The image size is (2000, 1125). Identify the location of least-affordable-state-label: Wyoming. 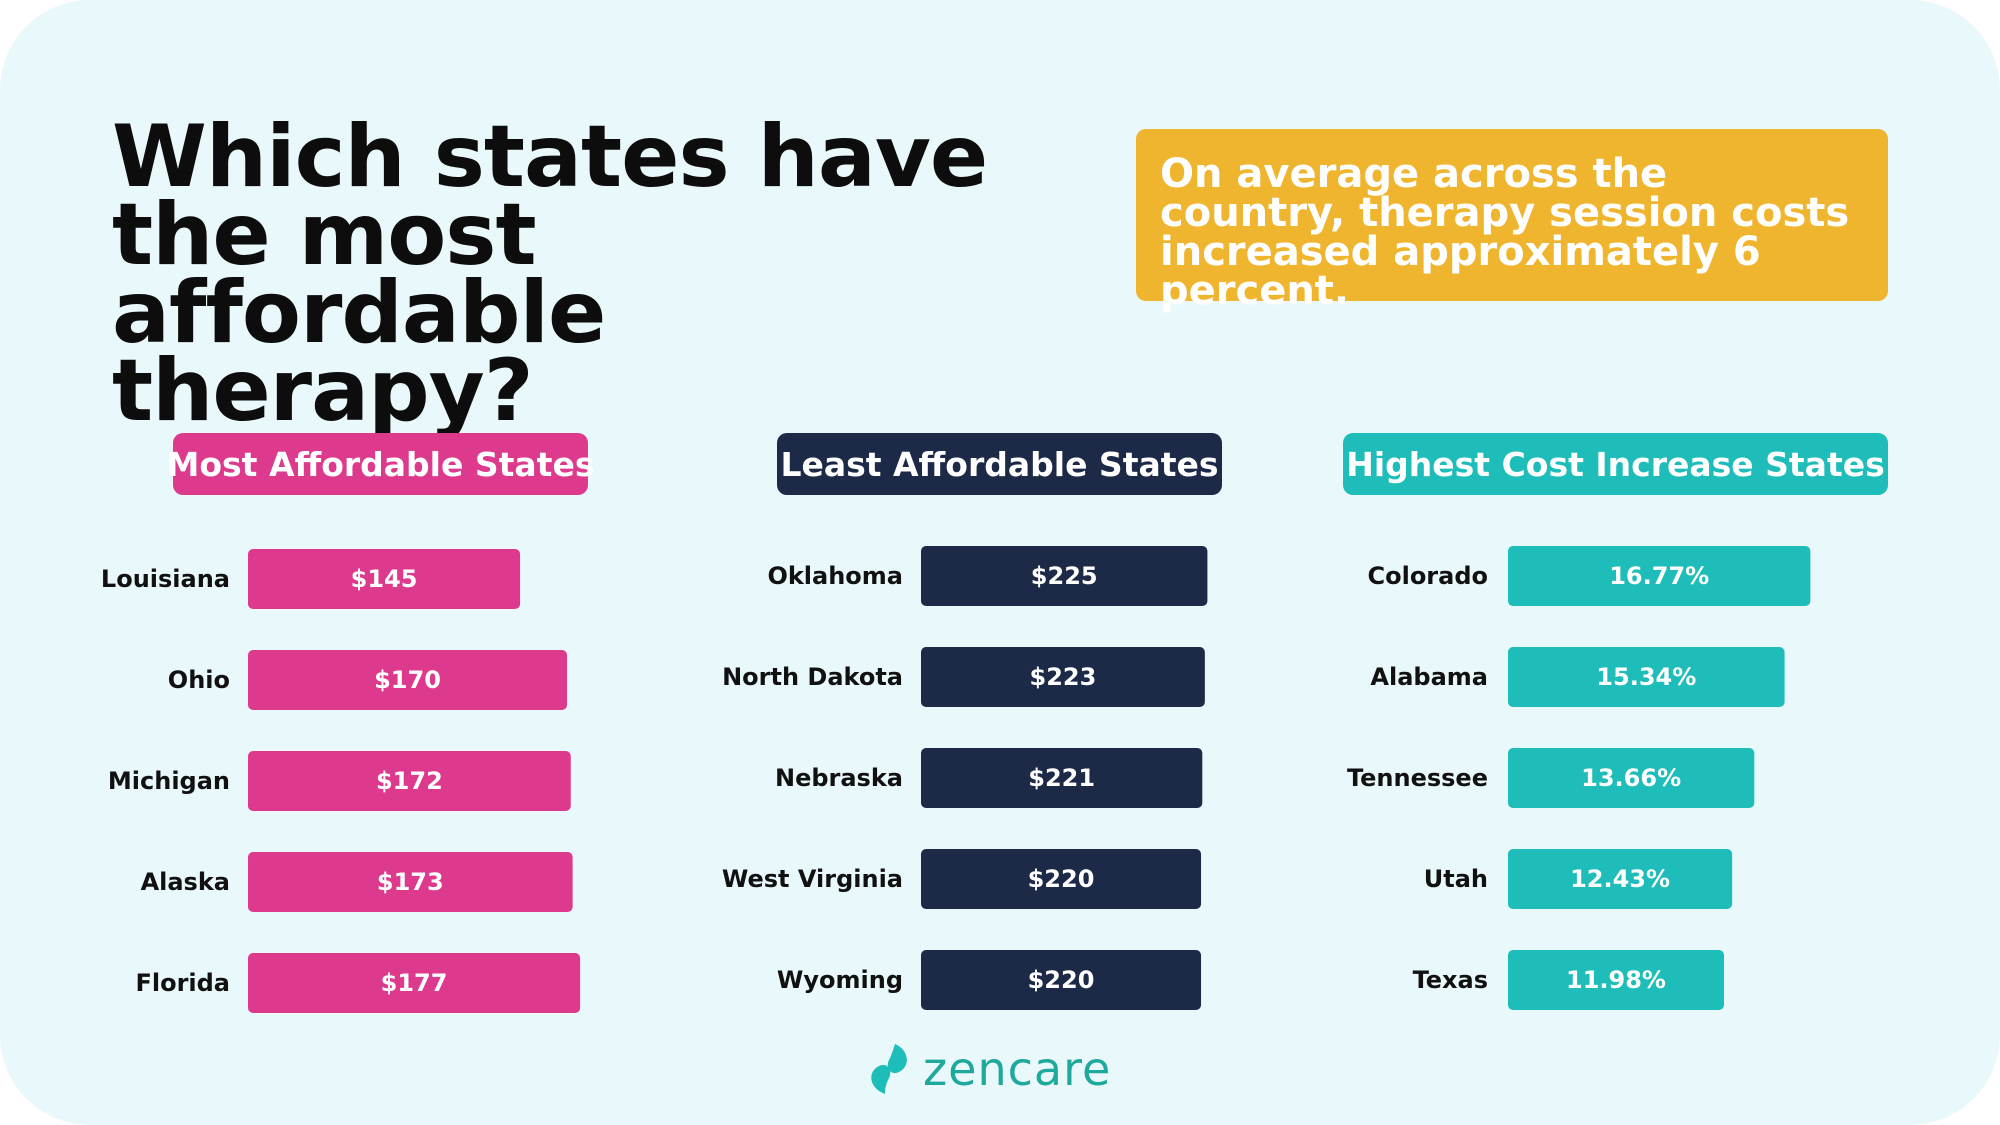
(840, 980).